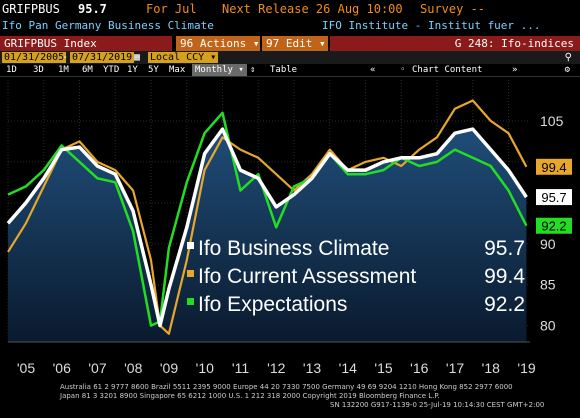 Image resolution: width=580 pixels, height=418 pixels. What do you see at coordinates (548, 326) in the screenshot?
I see `y-tick-label: 80` at bounding box center [548, 326].